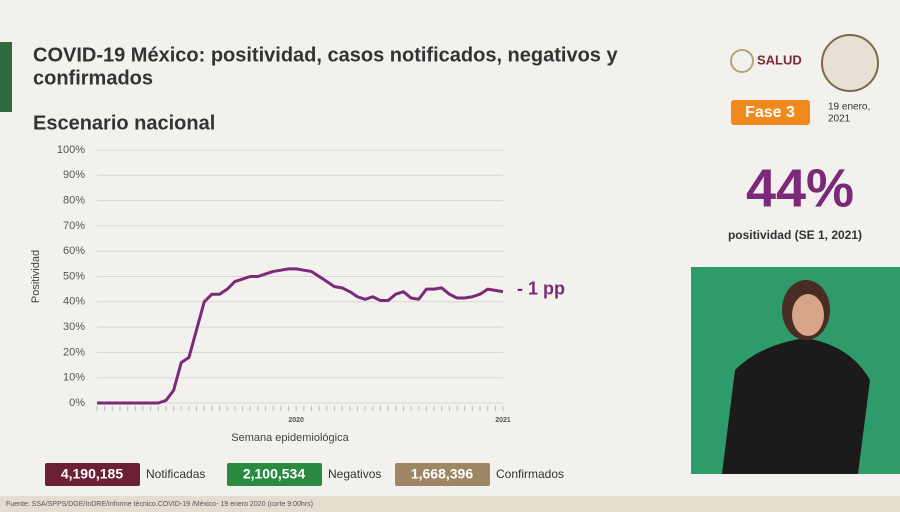 The height and width of the screenshot is (512, 900). I want to click on anniversary-logo, so click(850, 63).